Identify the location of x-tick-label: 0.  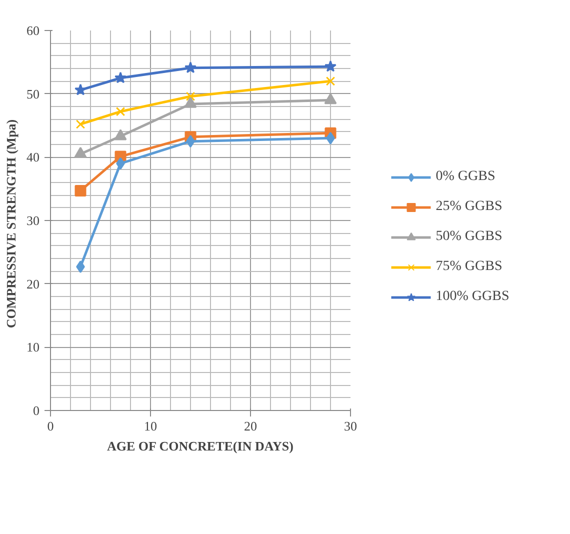
(50, 426).